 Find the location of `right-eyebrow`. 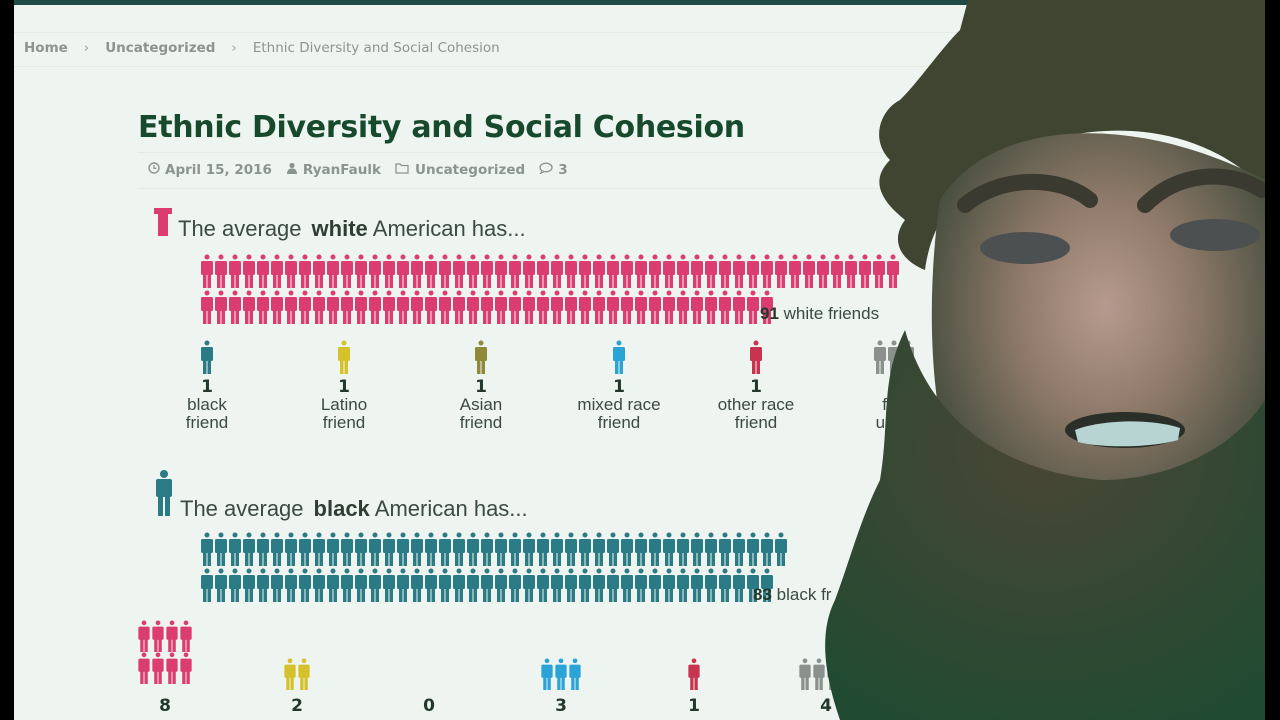

right-eyebrow is located at coordinates (1203, 190).